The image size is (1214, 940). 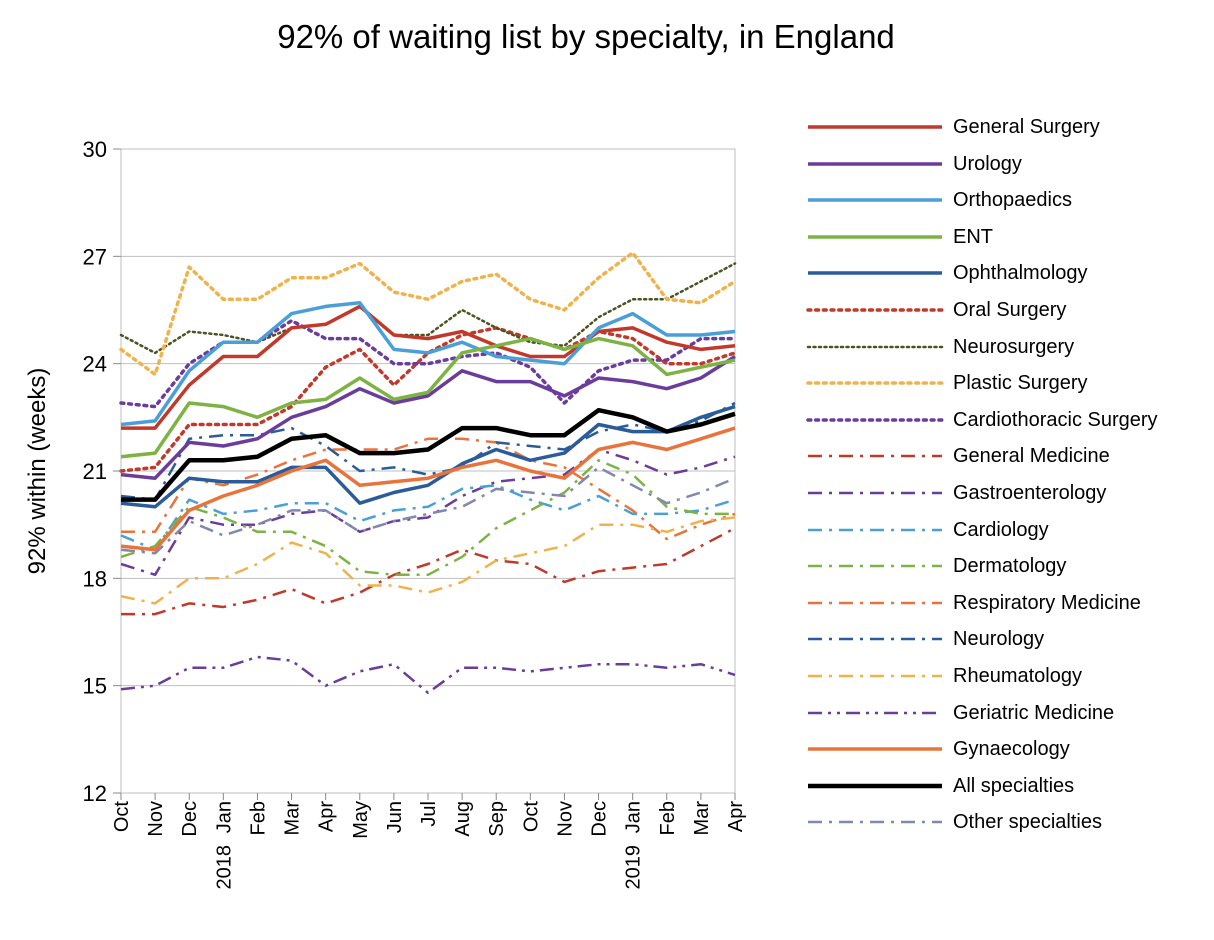 I want to click on legend-item: General Surgery, so click(x=1007, y=127).